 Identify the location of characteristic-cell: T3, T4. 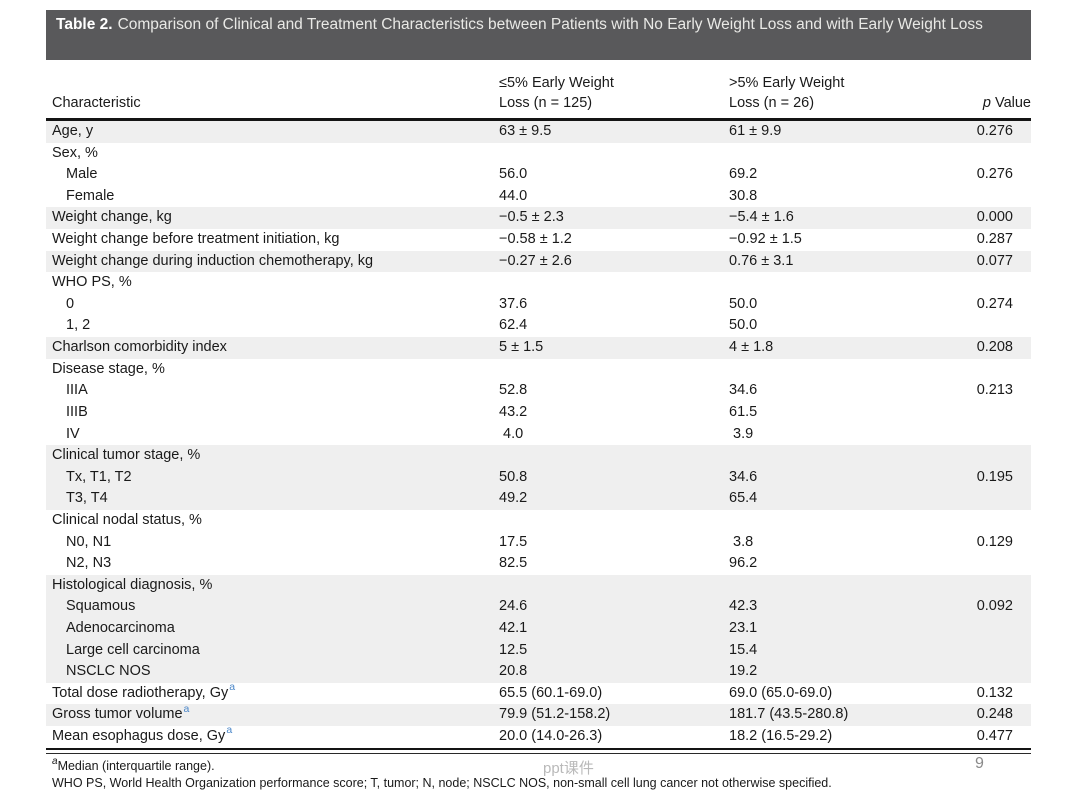
(87, 498).